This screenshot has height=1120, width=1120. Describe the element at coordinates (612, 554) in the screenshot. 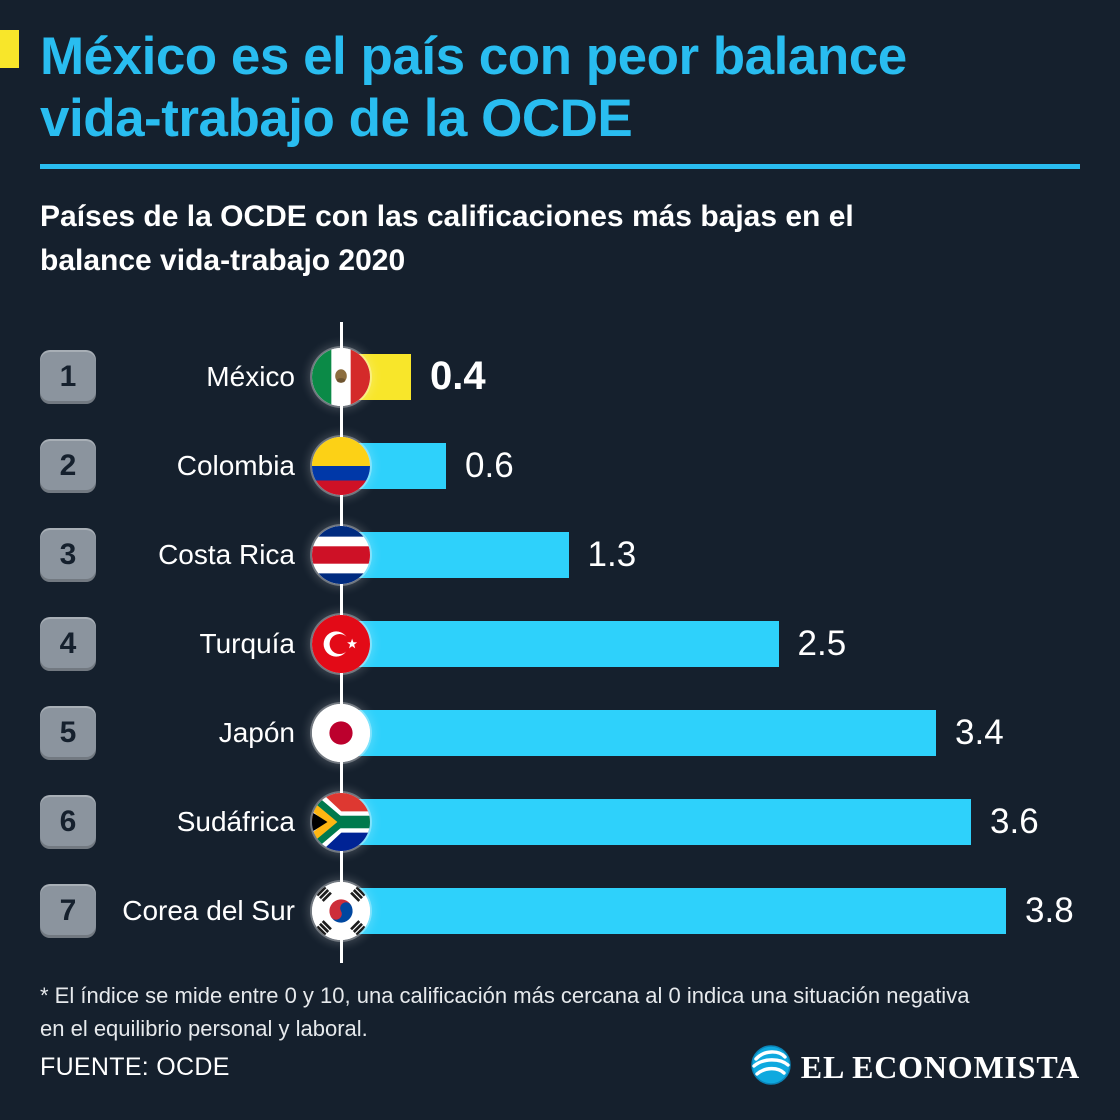

I see `value-label: 1.3` at that location.